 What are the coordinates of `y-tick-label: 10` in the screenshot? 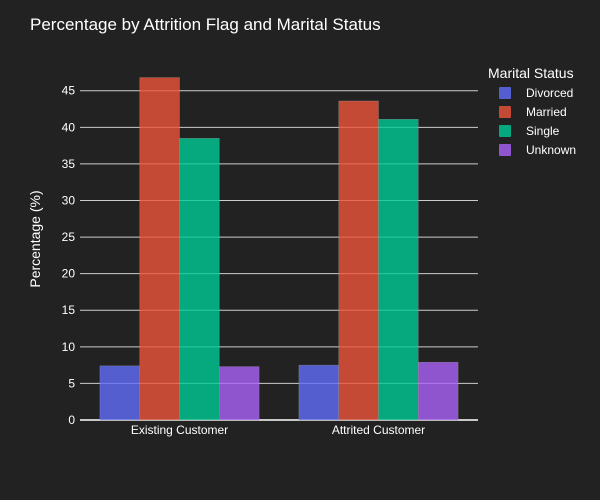 It's located at (69, 347).